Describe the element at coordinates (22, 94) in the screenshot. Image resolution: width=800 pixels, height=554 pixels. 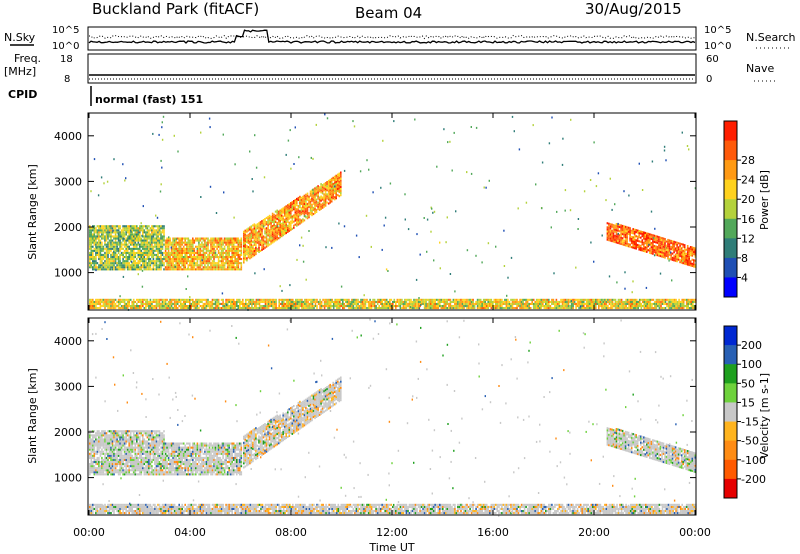
I see `cpid-label: CPID` at that location.